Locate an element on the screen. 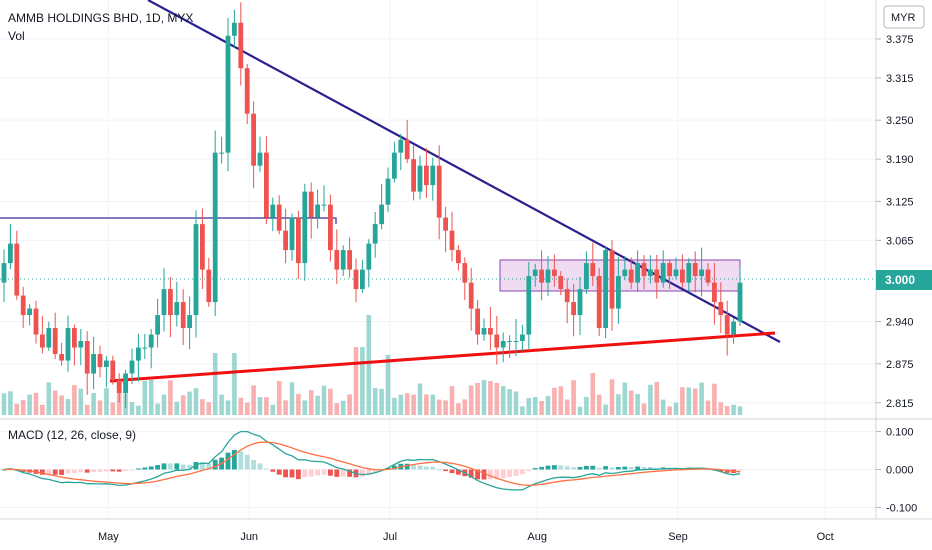 This screenshot has width=932, height=550. price-tick-label: 3.065 is located at coordinates (900, 241).